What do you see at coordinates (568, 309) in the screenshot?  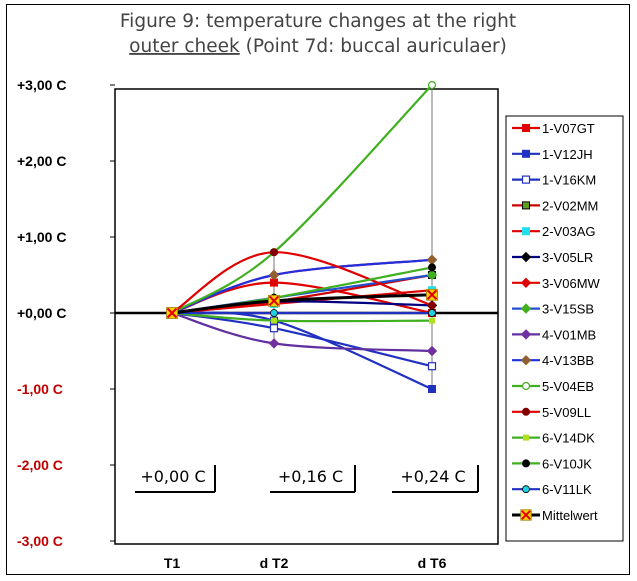 I see `legend-label: 3-V15SB` at bounding box center [568, 309].